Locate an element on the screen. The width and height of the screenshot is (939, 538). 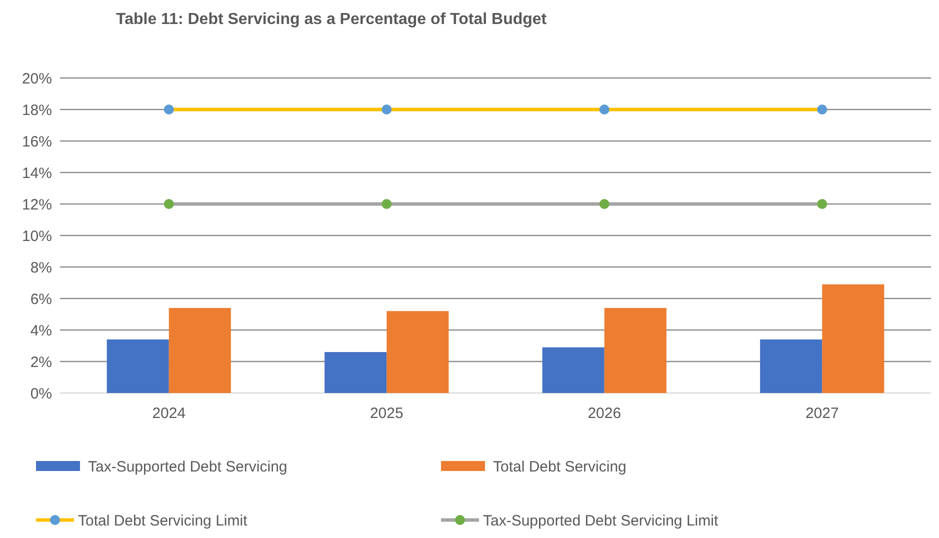
x-tick-label: 2027 is located at coordinates (822, 413).